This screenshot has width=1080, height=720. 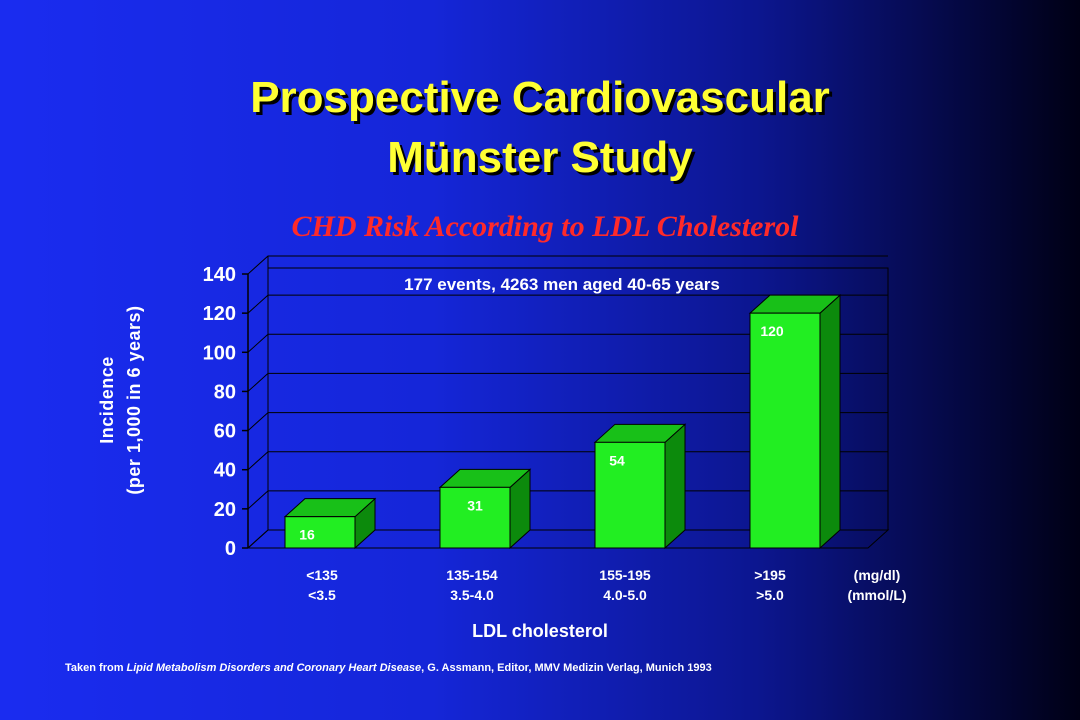 I want to click on bar-value-label: 54, so click(x=617, y=460).